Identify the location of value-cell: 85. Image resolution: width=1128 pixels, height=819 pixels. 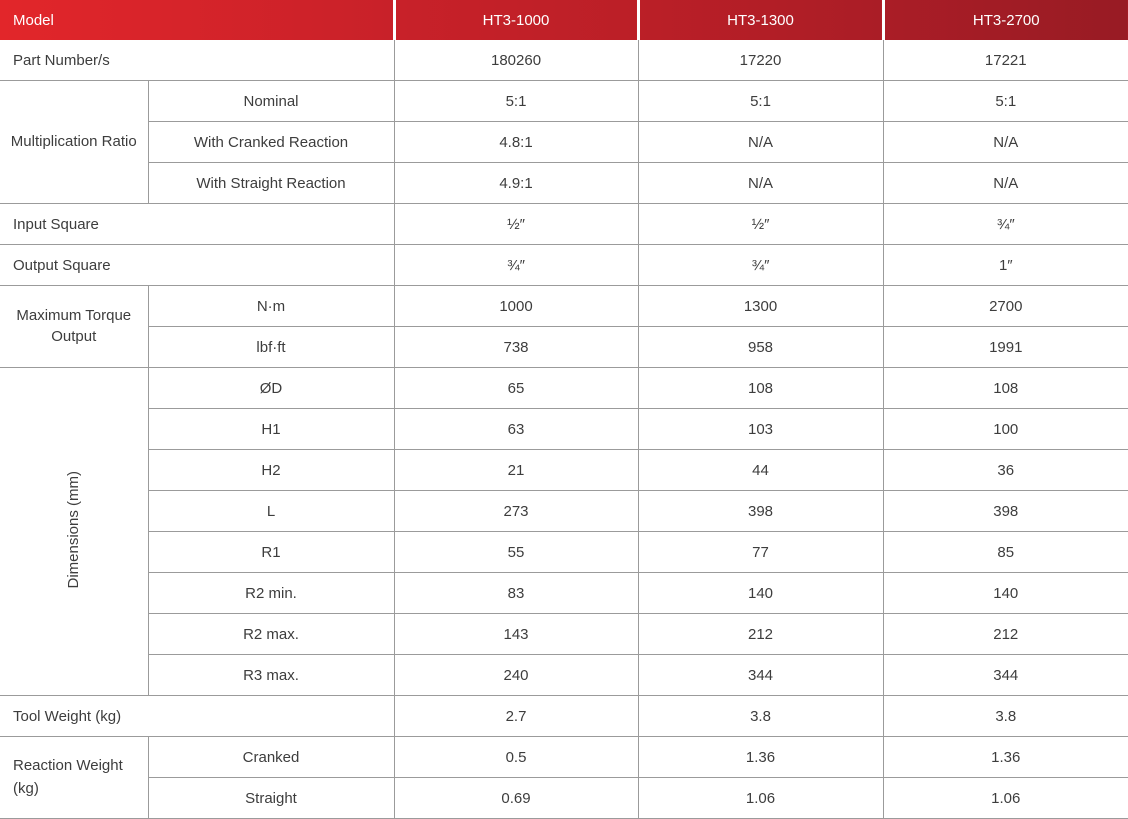
(1005, 552).